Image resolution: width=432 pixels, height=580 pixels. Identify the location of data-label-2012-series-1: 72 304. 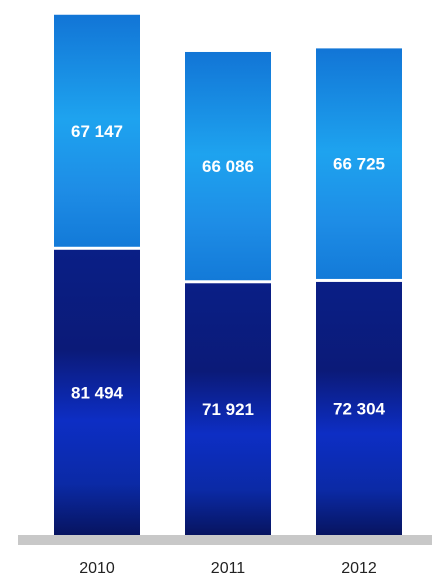
(359, 408).